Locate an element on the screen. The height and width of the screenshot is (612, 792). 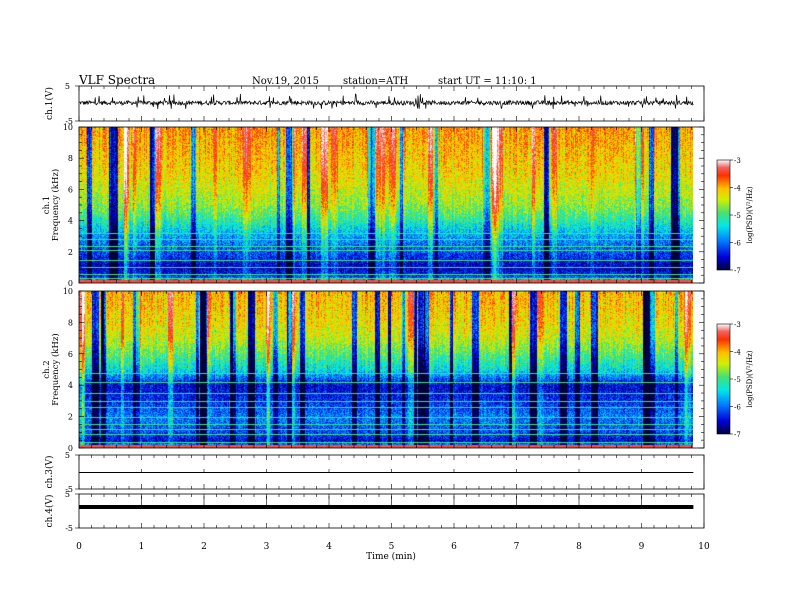
y-axis-label-channel: ch.1 is located at coordinates (47, 205).